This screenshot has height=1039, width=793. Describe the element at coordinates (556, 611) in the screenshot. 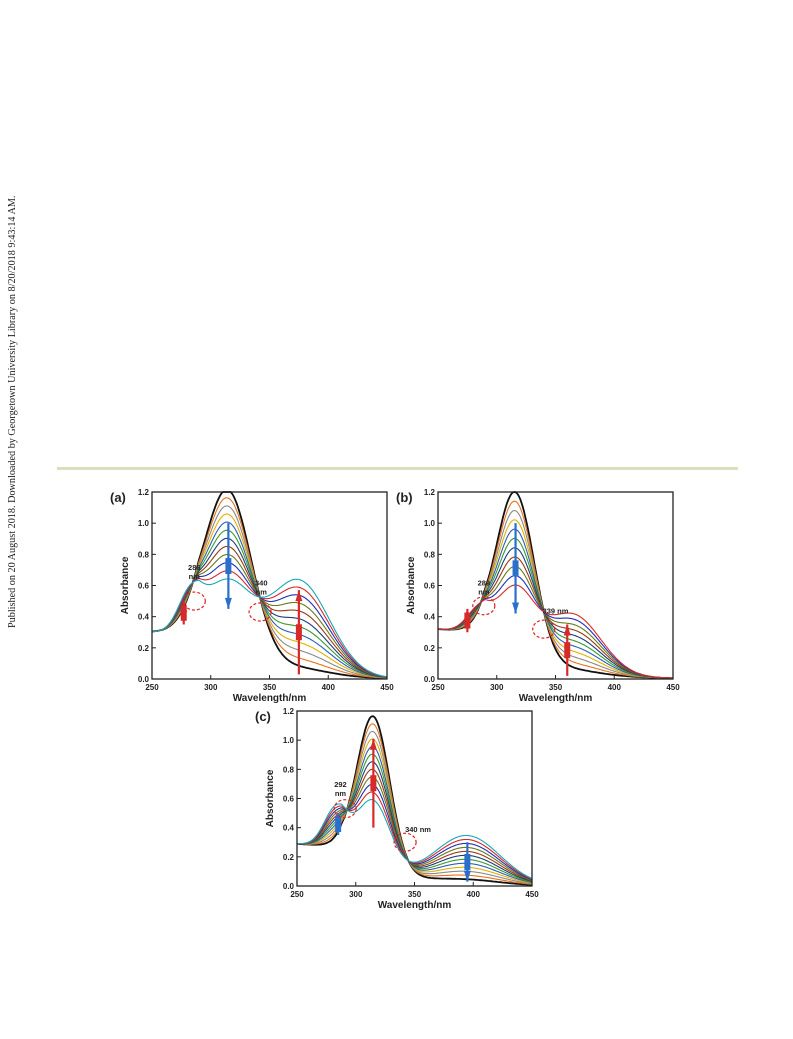

I see `isosbestic-label: 339 nm` at that location.